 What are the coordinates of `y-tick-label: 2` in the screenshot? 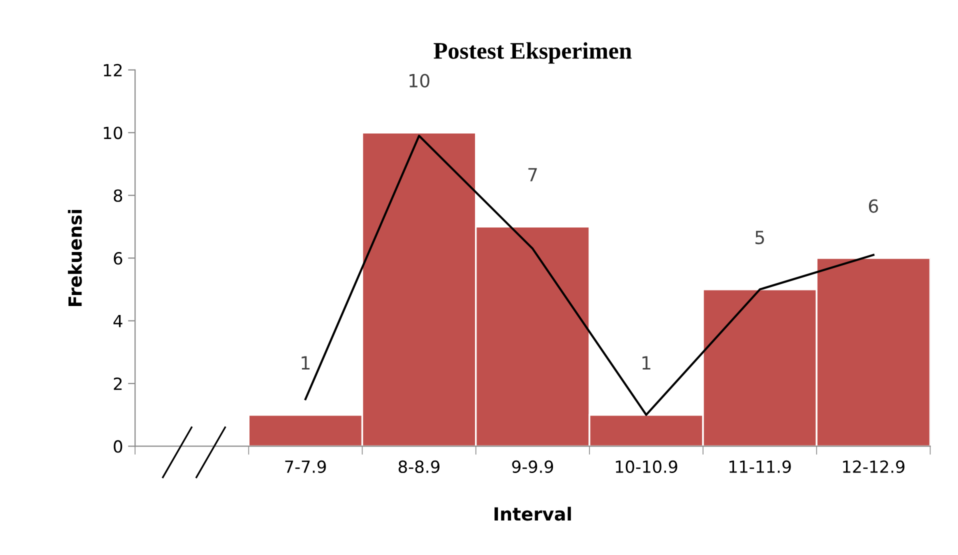 It's located at (118, 383).